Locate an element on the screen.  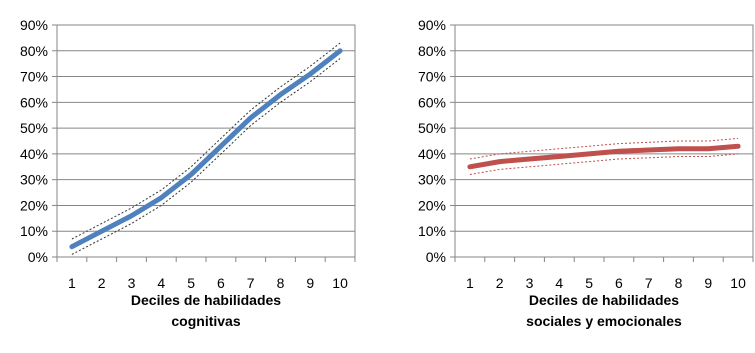
x-axis-title: sociales y emocionales is located at coordinates (604, 321).